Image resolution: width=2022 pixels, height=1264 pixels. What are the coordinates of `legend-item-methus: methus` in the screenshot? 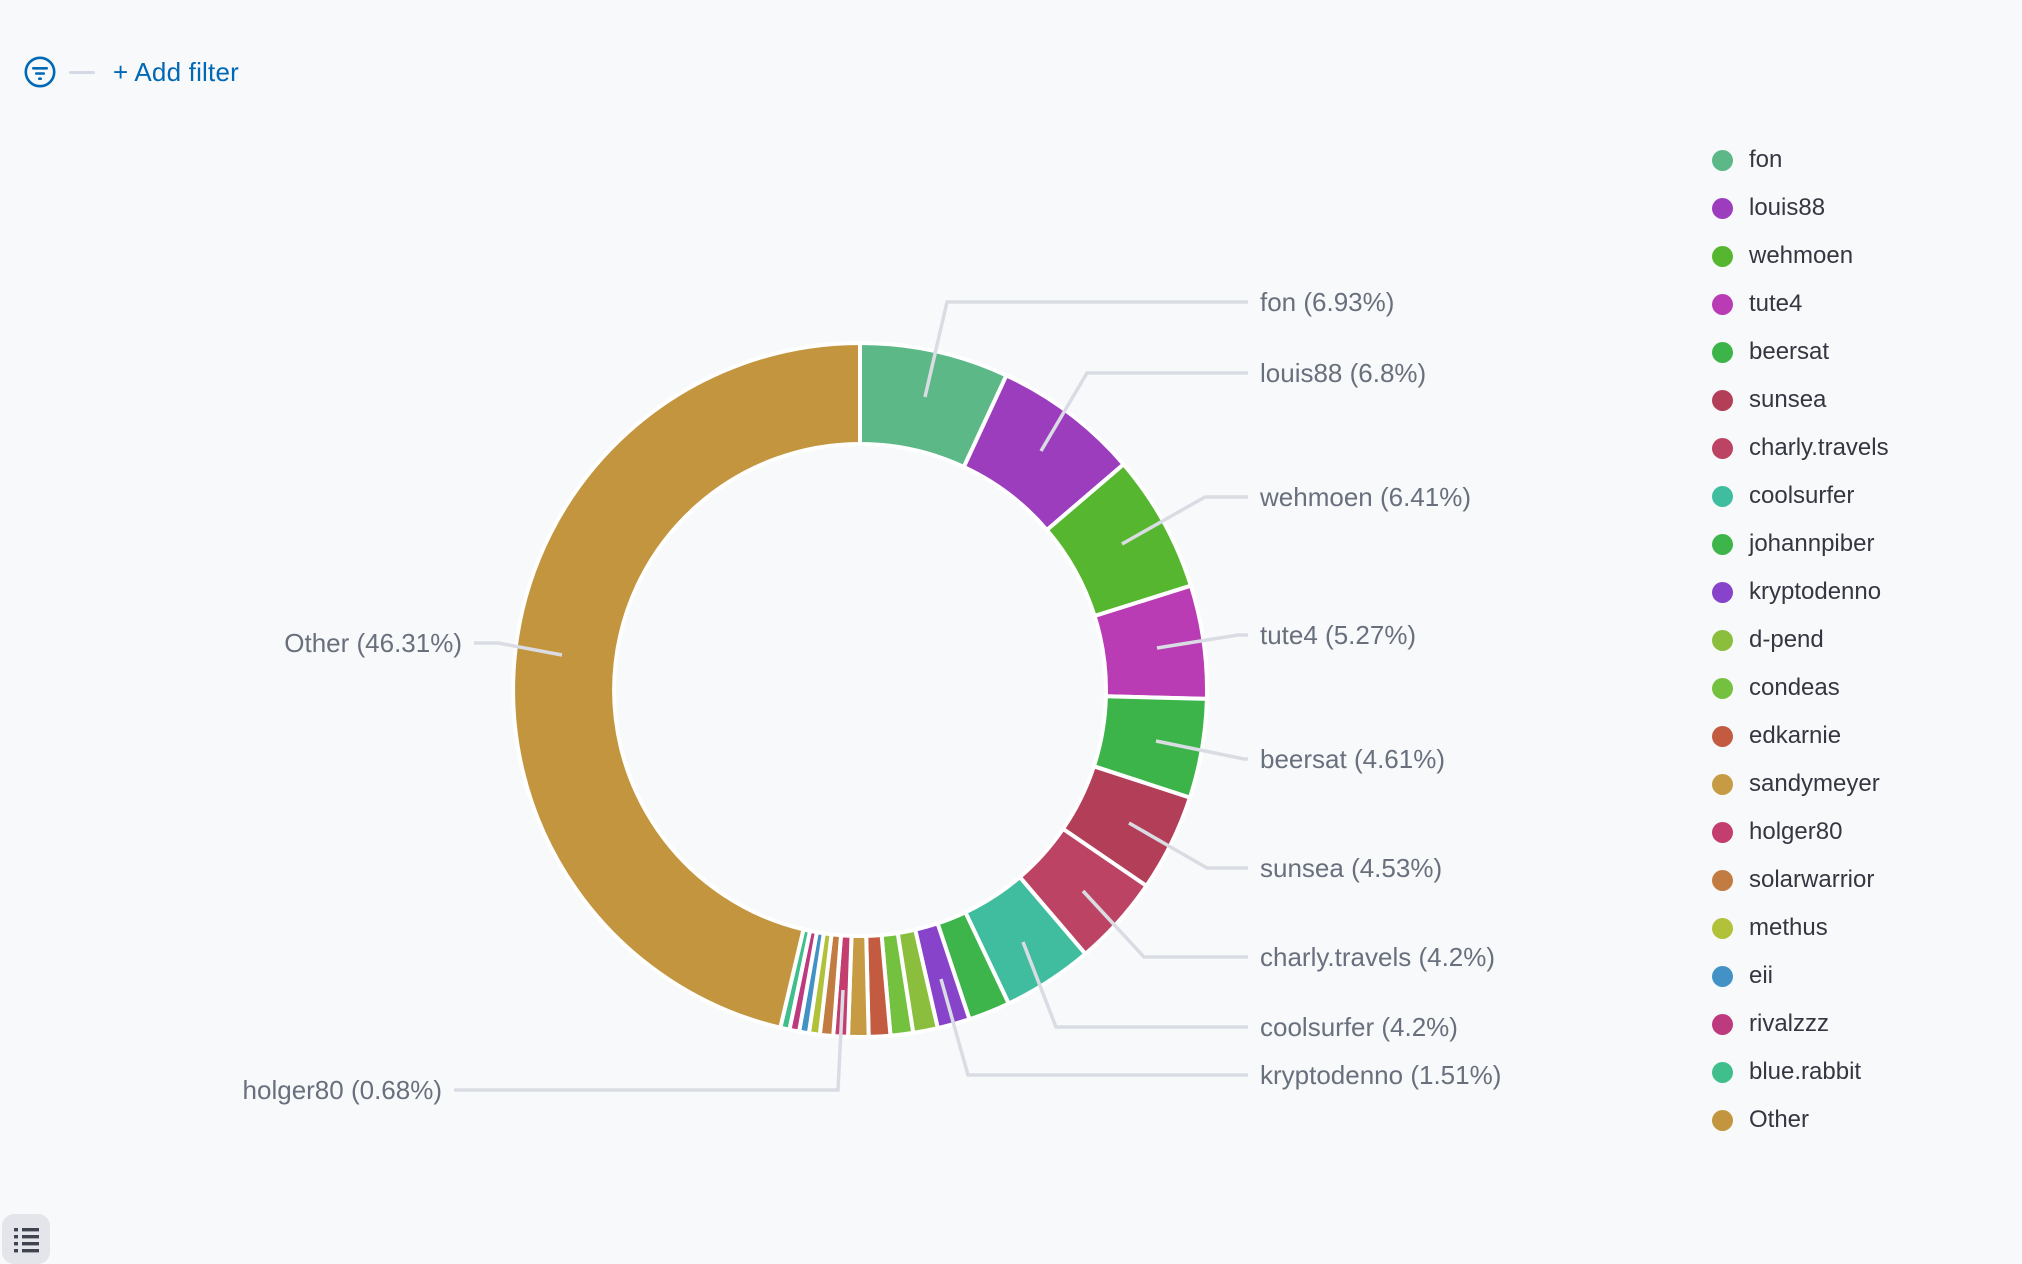 It's located at (1800, 928).